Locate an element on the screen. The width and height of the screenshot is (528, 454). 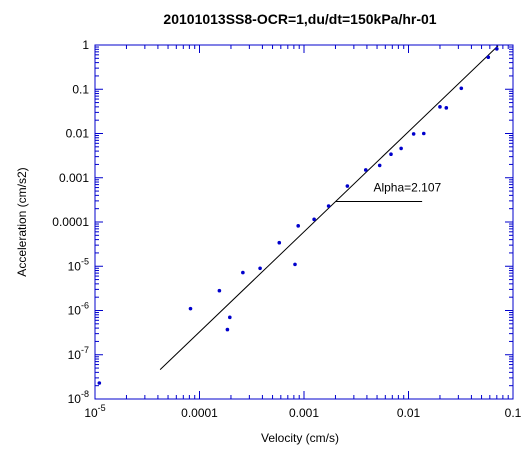
x-tick-label: 10-5 is located at coordinates (94, 411).